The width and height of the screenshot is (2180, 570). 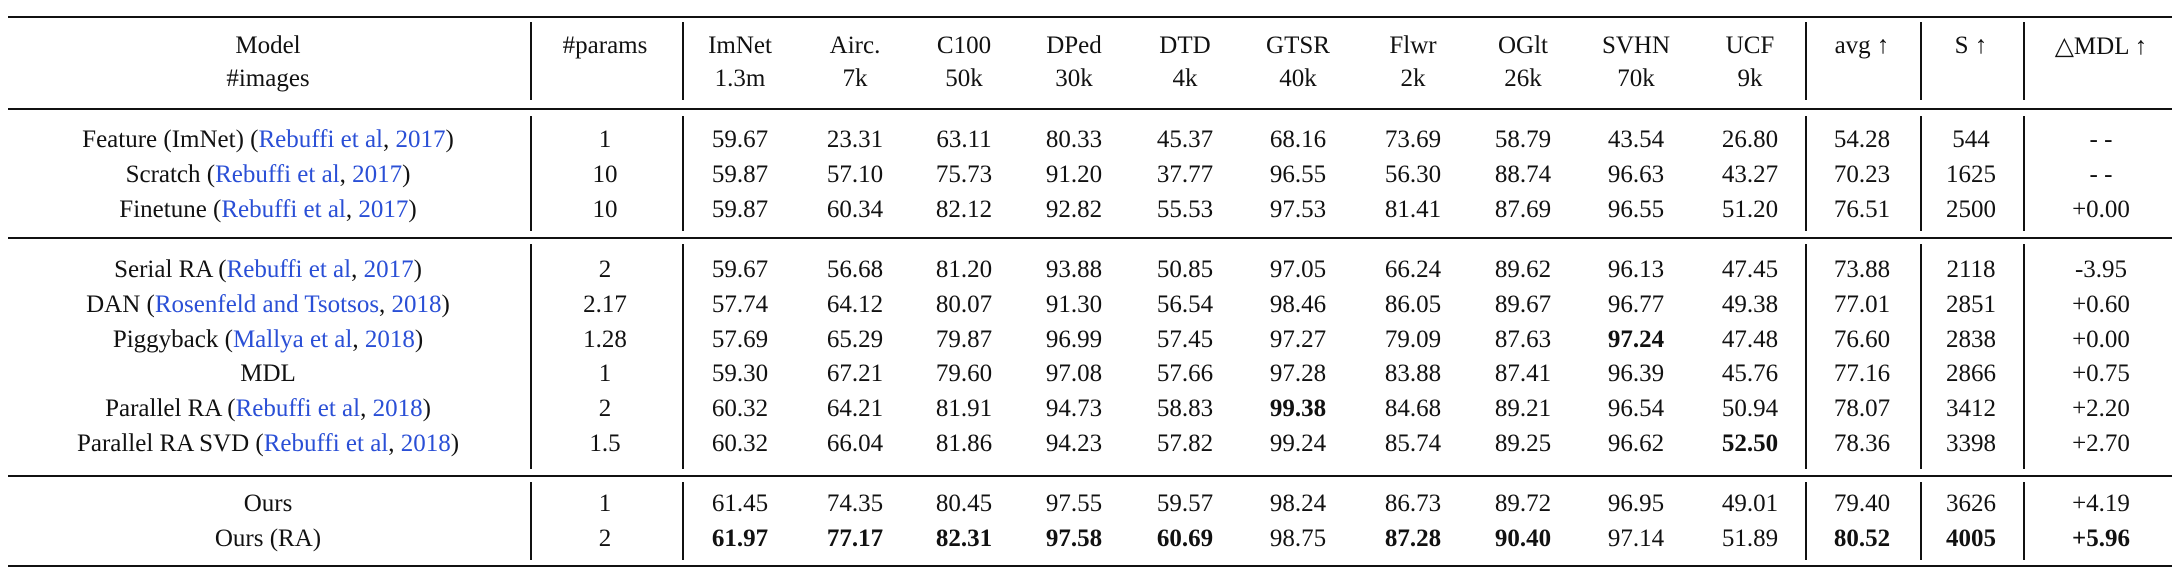 What do you see at coordinates (268, 538) in the screenshot?
I see `model-text: Ours (RA)` at bounding box center [268, 538].